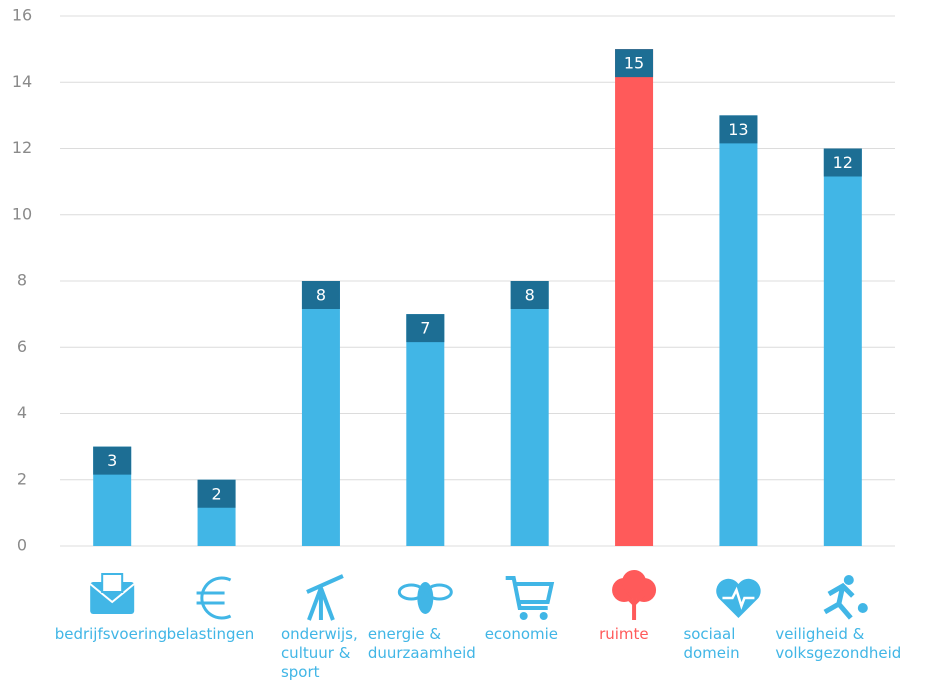 This screenshot has height=696, width=943. Describe the element at coordinates (711, 643) in the screenshot. I see `x-tick-label: sociaal domein` at that location.